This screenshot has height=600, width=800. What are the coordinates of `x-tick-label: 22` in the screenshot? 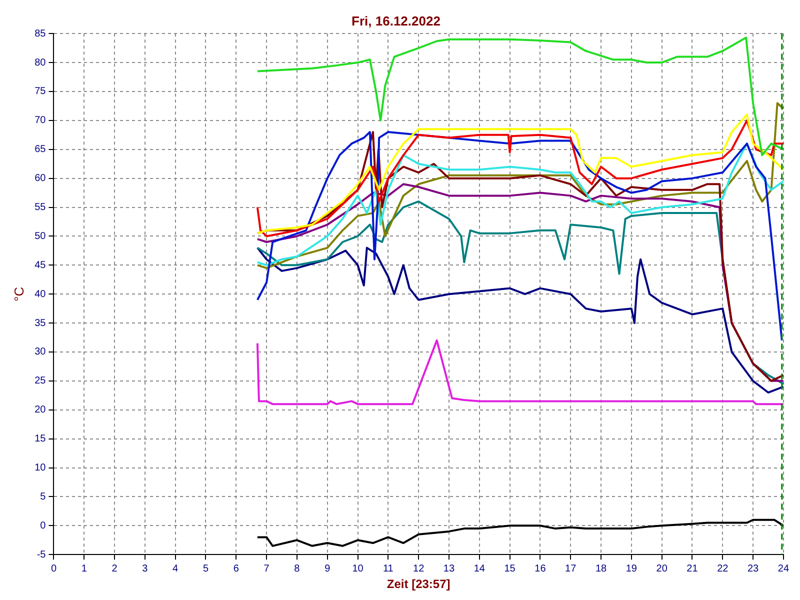 It's located at (723, 568).